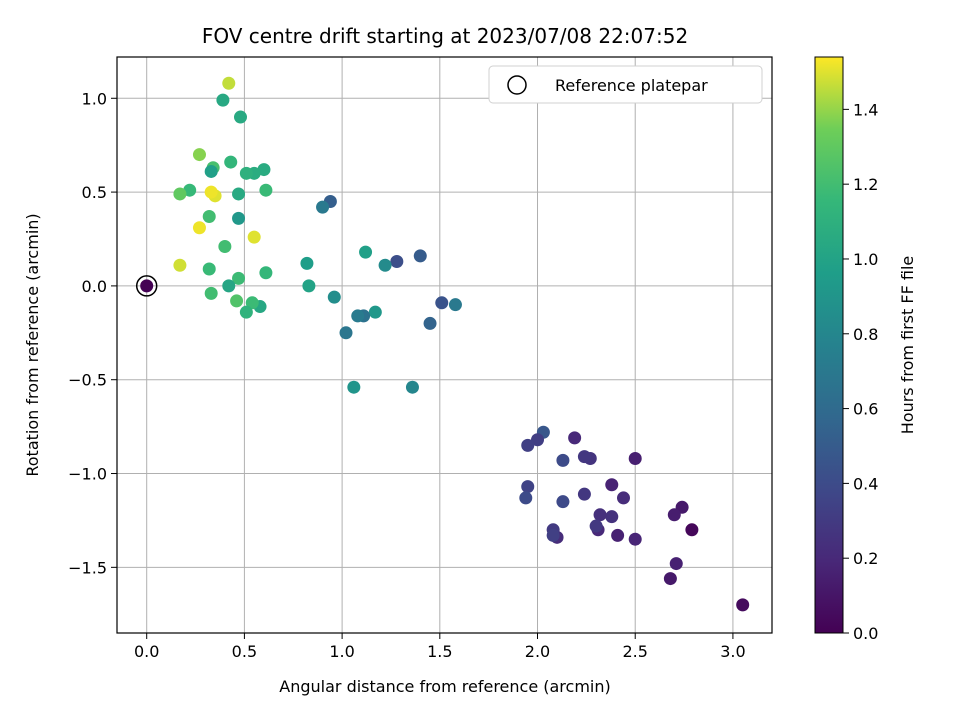  Describe the element at coordinates (439, 651) in the screenshot. I see `x-tick-label: 1.5` at that location.